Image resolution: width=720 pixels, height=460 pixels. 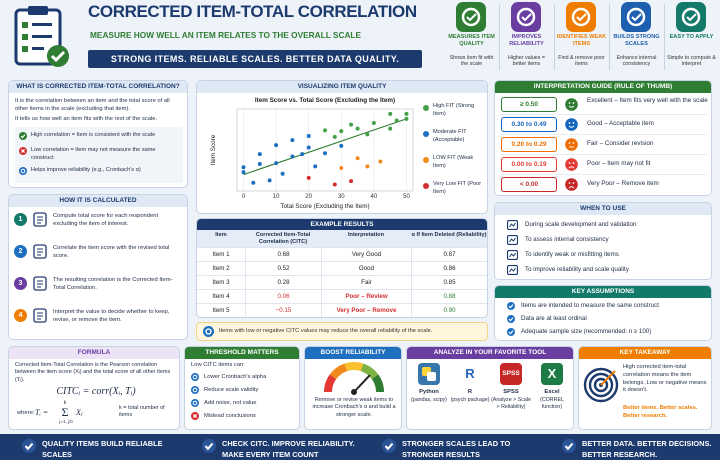 What do you see at coordinates (581, 61) in the screenshot?
I see `feature-text: Find & remove poor items` at bounding box center [581, 61].